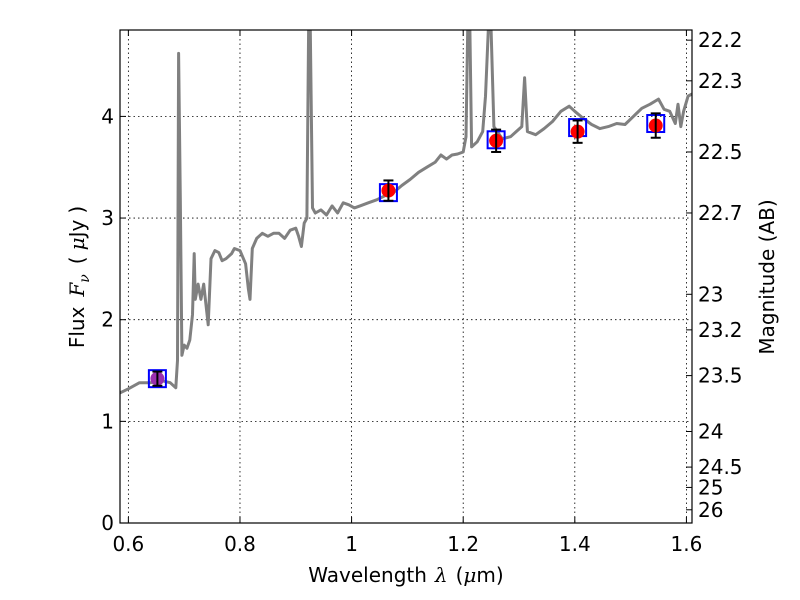  Describe the element at coordinates (441, 575) in the screenshot. I see `x-axis-lambda: λ` at that location.